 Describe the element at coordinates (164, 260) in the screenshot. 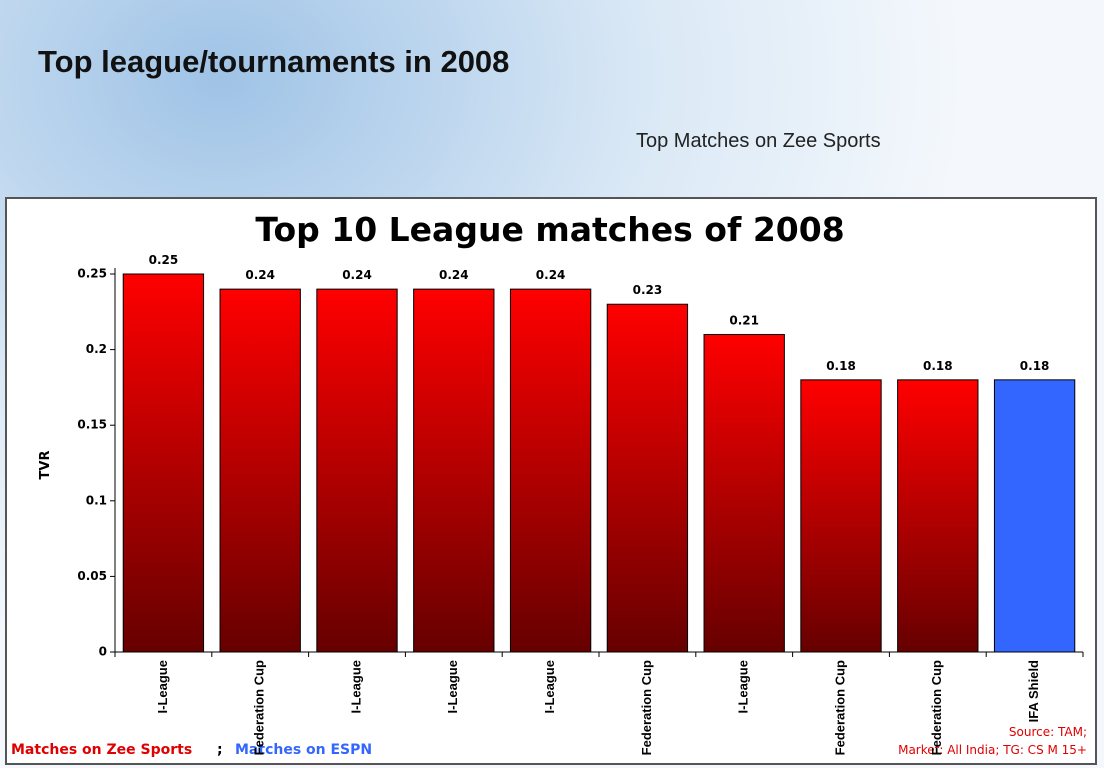

I see `value-label: 0.25` at that location.